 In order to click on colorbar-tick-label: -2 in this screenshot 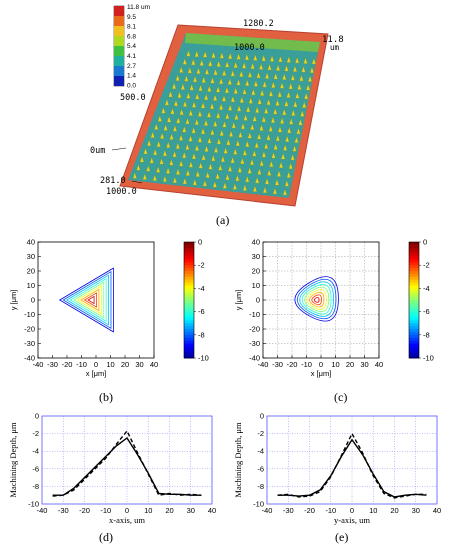, I will do `click(201, 265)`.